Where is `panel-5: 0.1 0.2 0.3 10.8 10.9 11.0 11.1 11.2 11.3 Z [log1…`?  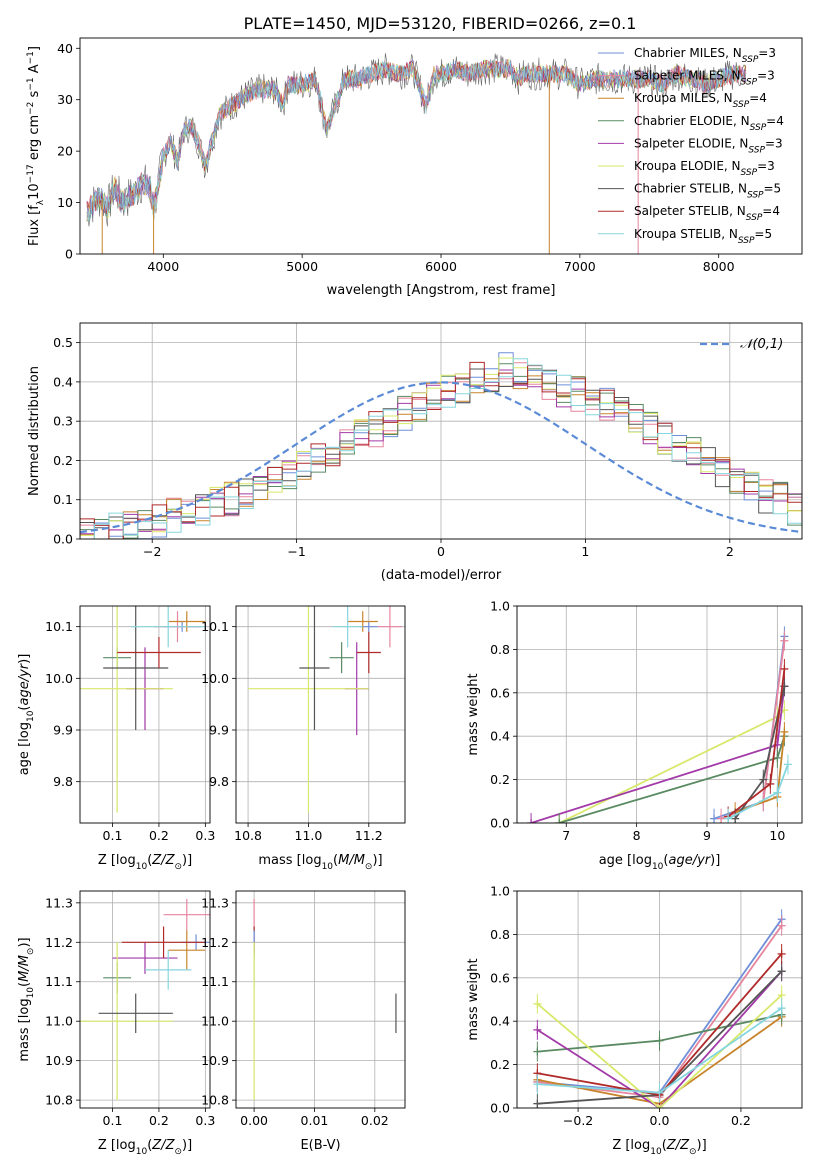
panel-5: 0.1 0.2 0.3 10.8 10.9 11.0 11.1 11.2 11.3 Z [log1… is located at coordinates (116, 1023).